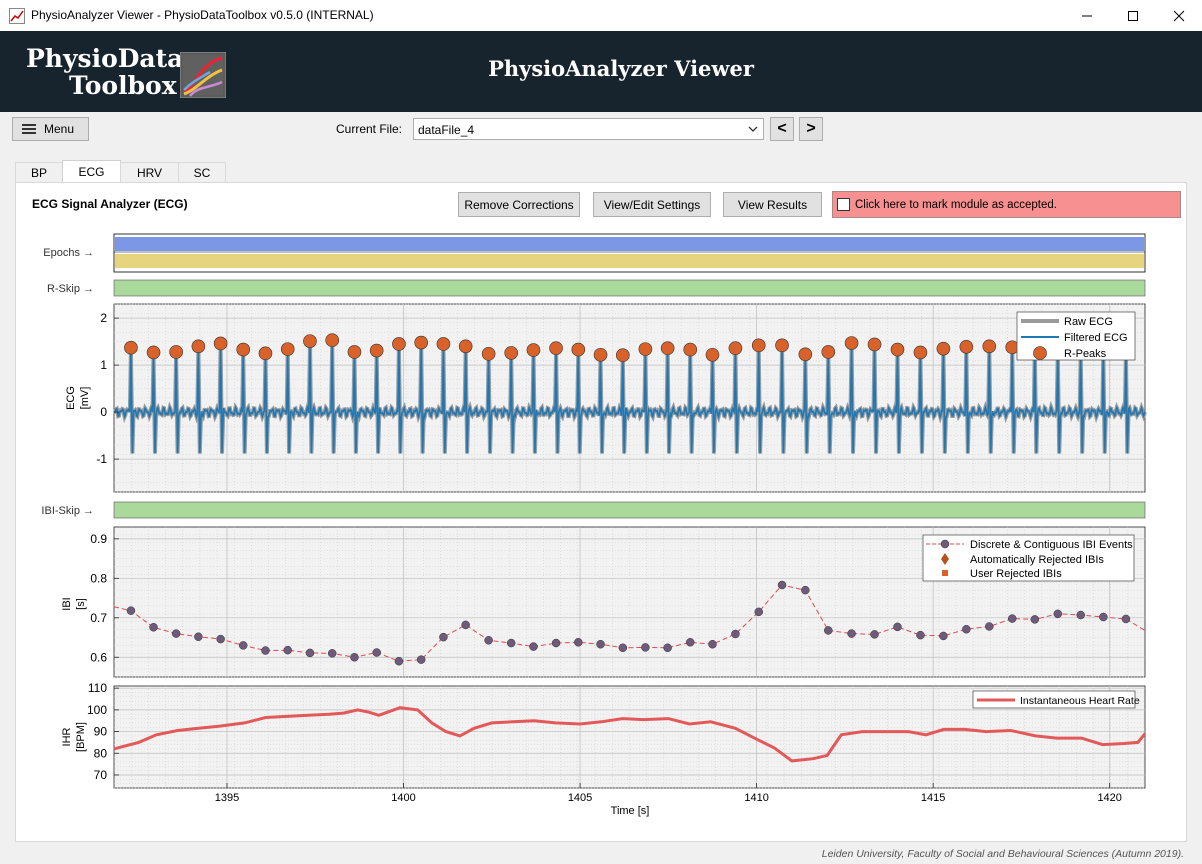  Describe the element at coordinates (149, 172) in the screenshot. I see `tab-hrv: HRV` at that location.